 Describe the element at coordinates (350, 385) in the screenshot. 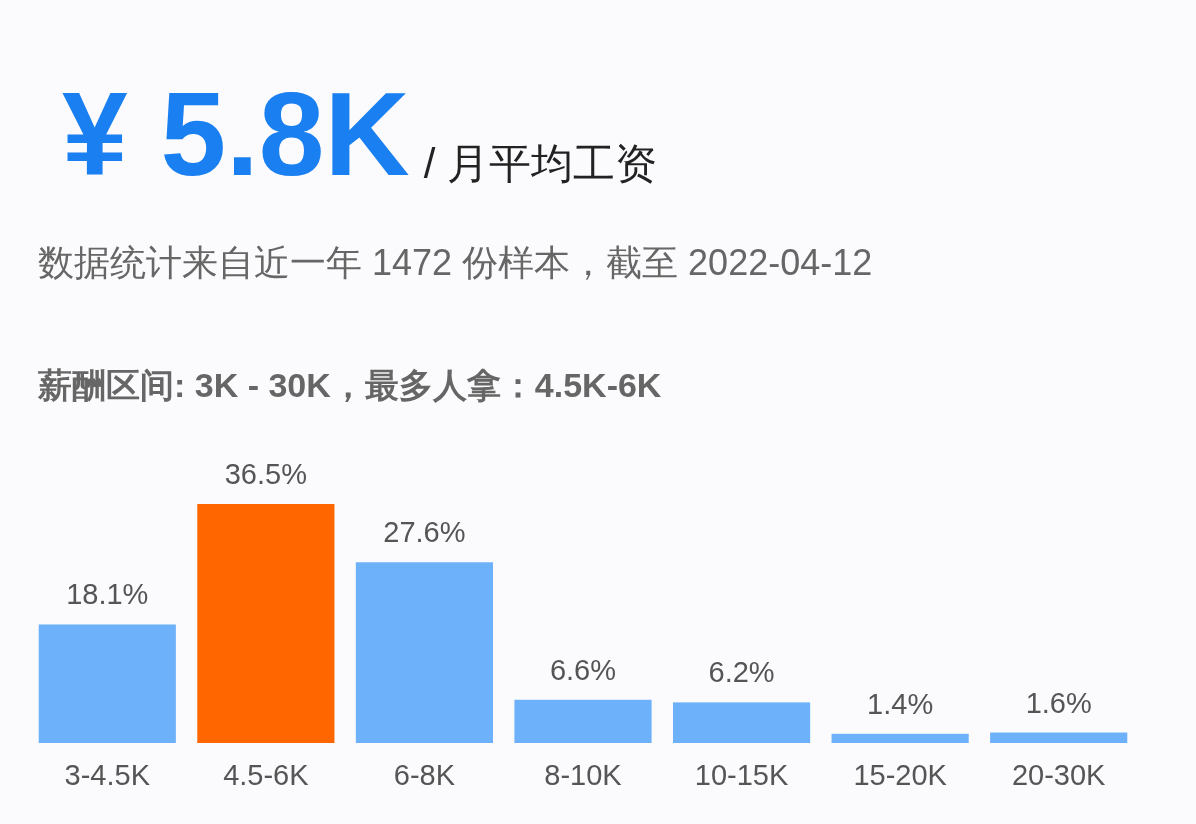

I see `annotation: 薪酬区间: 3K - 30K，最多人拿：4.5K-6K` at that location.